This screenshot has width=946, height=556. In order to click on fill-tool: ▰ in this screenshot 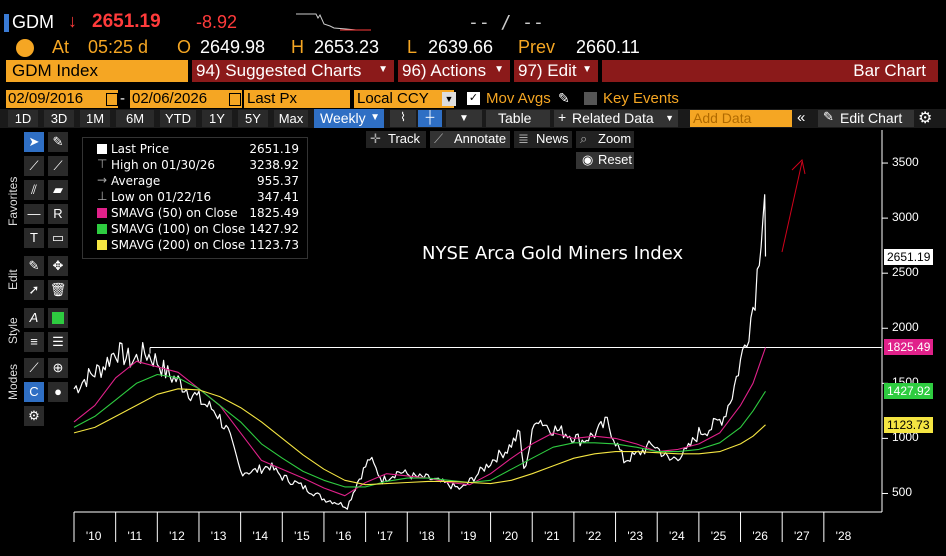, I will do `click(58, 190)`.